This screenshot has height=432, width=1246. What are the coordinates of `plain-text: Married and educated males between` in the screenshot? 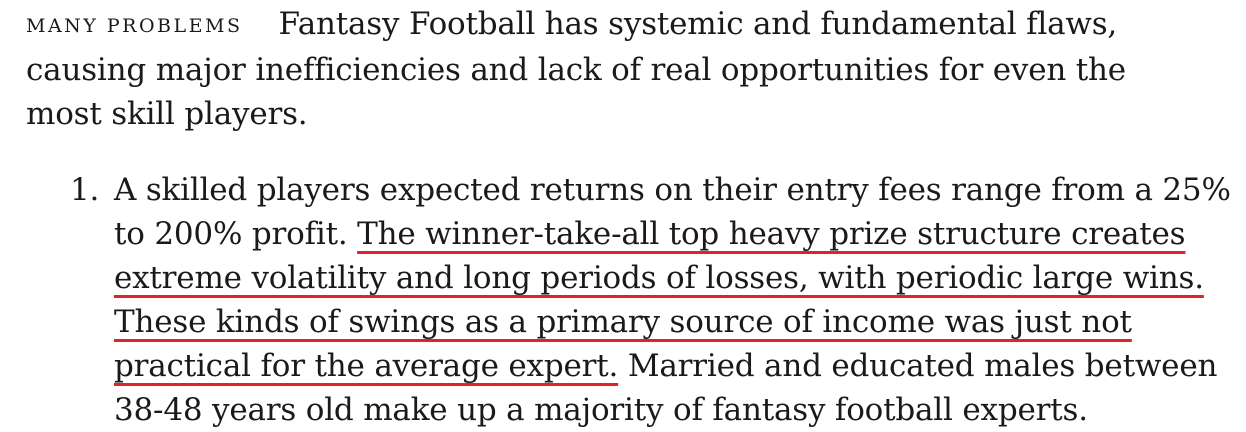 It's located at (918, 366).